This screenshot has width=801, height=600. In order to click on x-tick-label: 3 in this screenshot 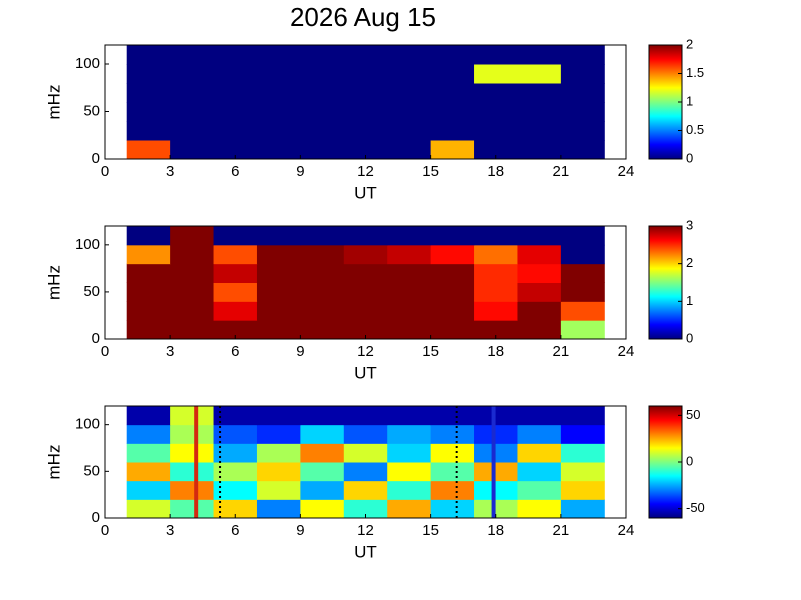, I will do `click(170, 351)`.